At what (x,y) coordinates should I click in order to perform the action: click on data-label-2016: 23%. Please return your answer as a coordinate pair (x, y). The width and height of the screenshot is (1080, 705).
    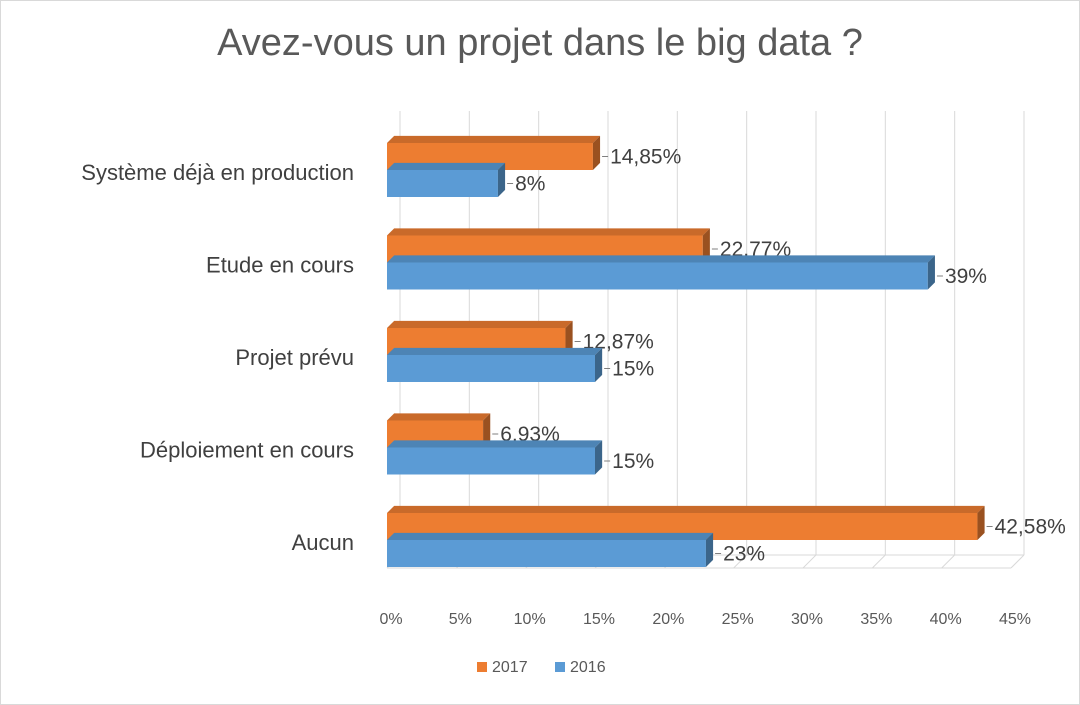
    Looking at the image, I should click on (744, 554).